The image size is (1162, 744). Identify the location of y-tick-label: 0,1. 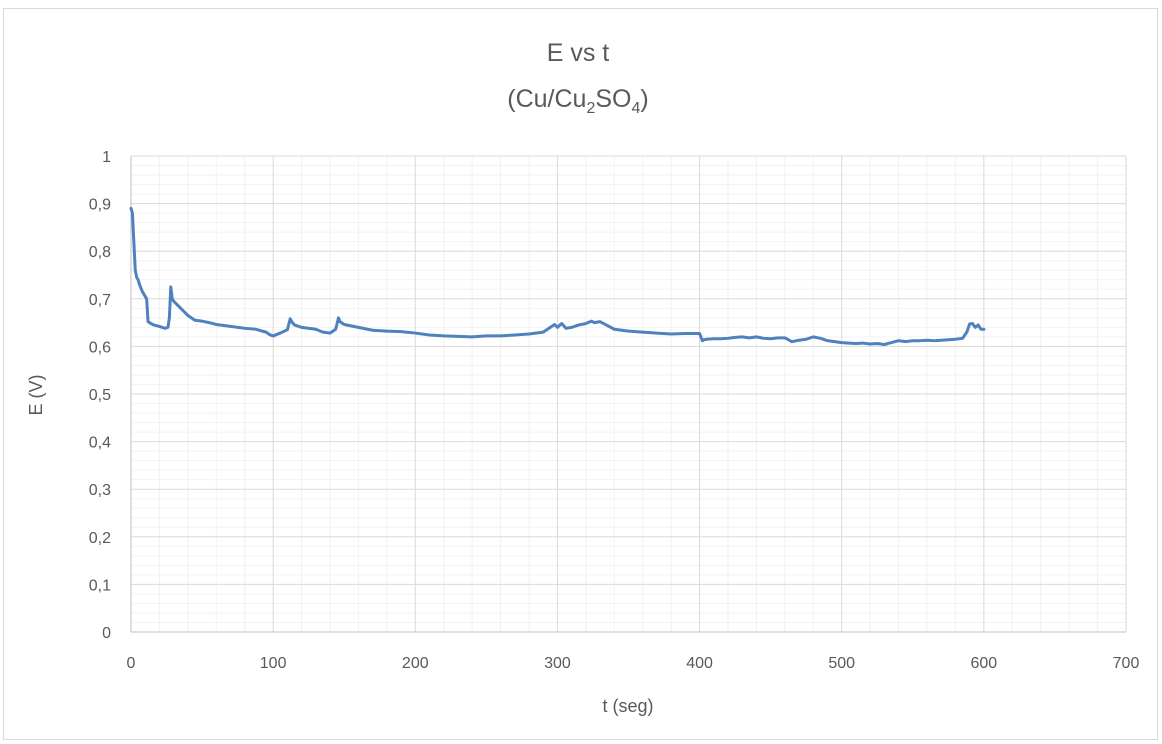
(100, 585).